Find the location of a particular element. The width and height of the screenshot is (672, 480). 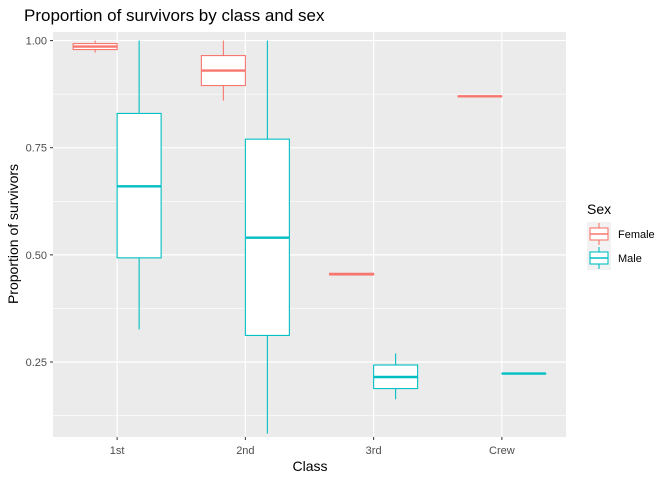

legend-entry-male: Male is located at coordinates (614, 258).